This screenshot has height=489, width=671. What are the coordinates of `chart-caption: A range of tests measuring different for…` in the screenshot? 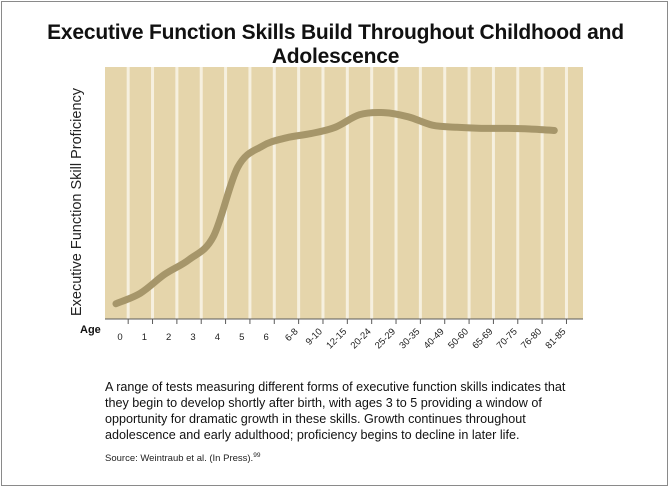 It's located at (335, 411).